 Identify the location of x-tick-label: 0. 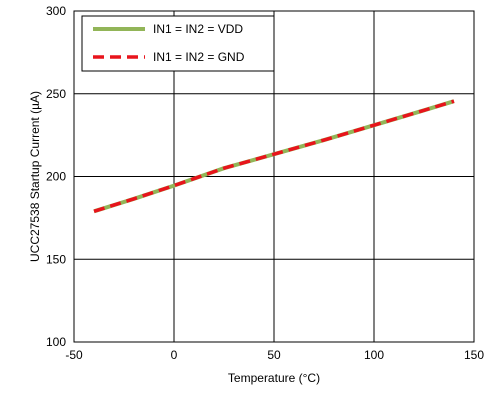
(174, 355).